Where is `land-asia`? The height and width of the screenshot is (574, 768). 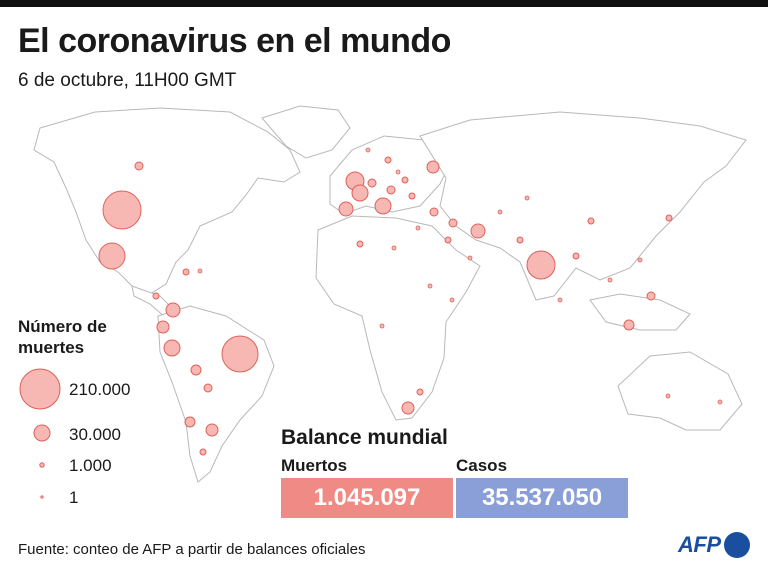 land-asia is located at coordinates (583, 206).